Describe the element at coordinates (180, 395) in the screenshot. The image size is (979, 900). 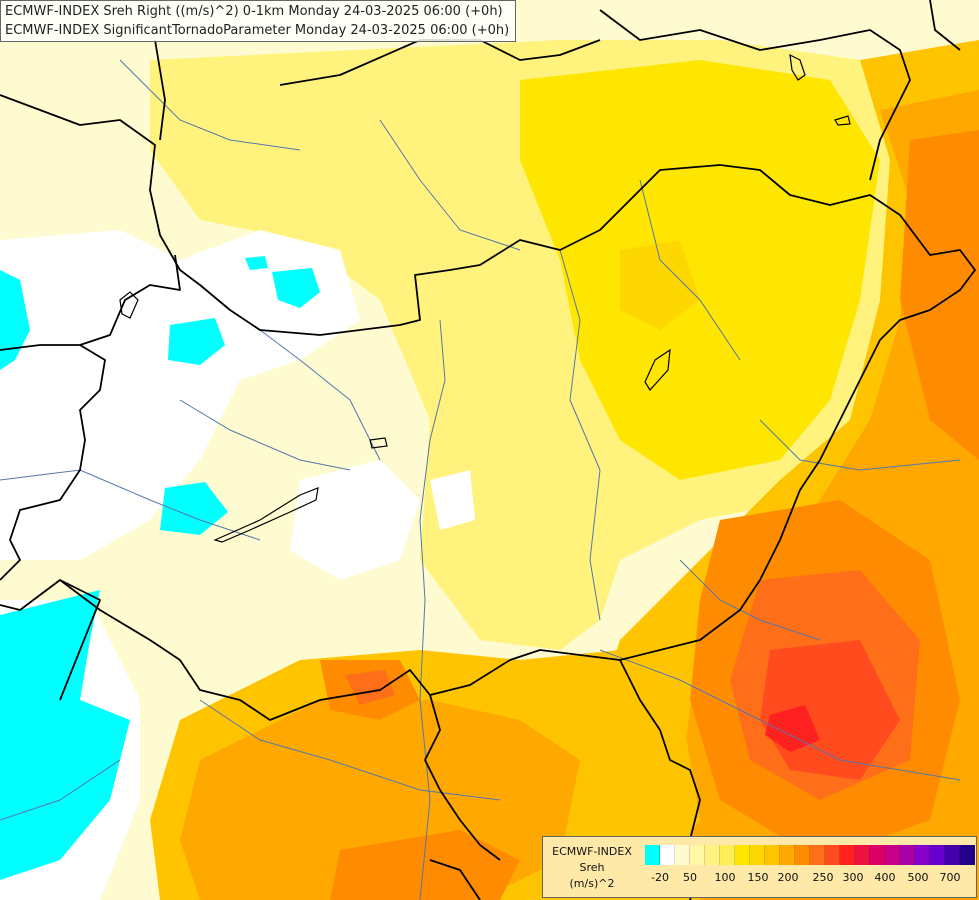
I see `field-white-west` at that location.